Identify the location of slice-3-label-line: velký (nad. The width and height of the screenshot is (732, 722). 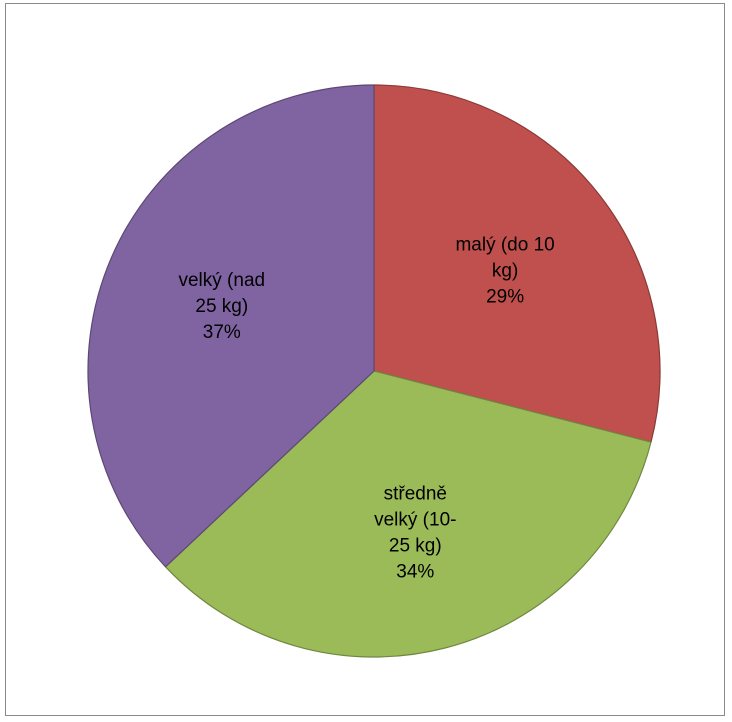
(221, 280).